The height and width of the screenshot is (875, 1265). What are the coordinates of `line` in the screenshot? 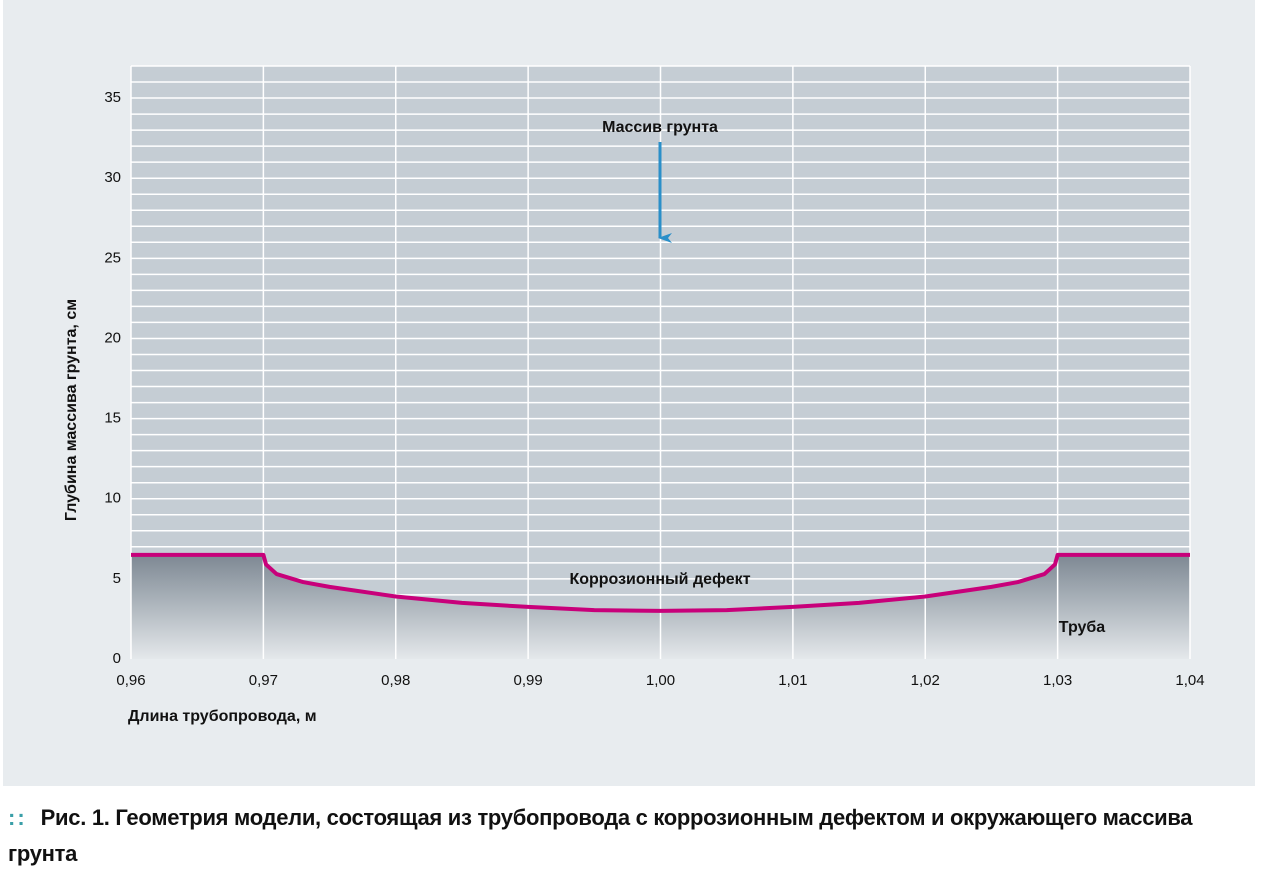 It's located at (660, 582).